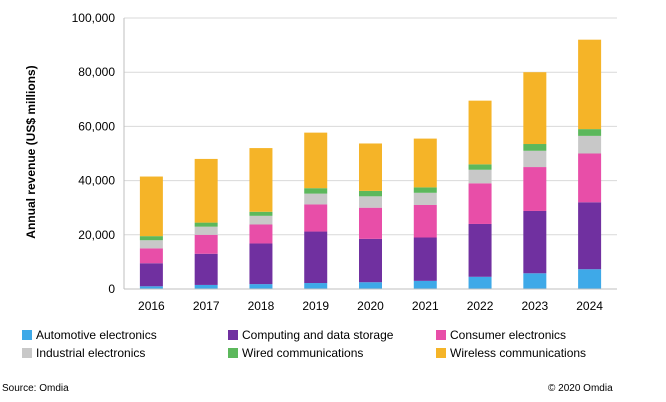  What do you see at coordinates (96, 335) in the screenshot?
I see `legend-label: Automotive electronics` at bounding box center [96, 335].